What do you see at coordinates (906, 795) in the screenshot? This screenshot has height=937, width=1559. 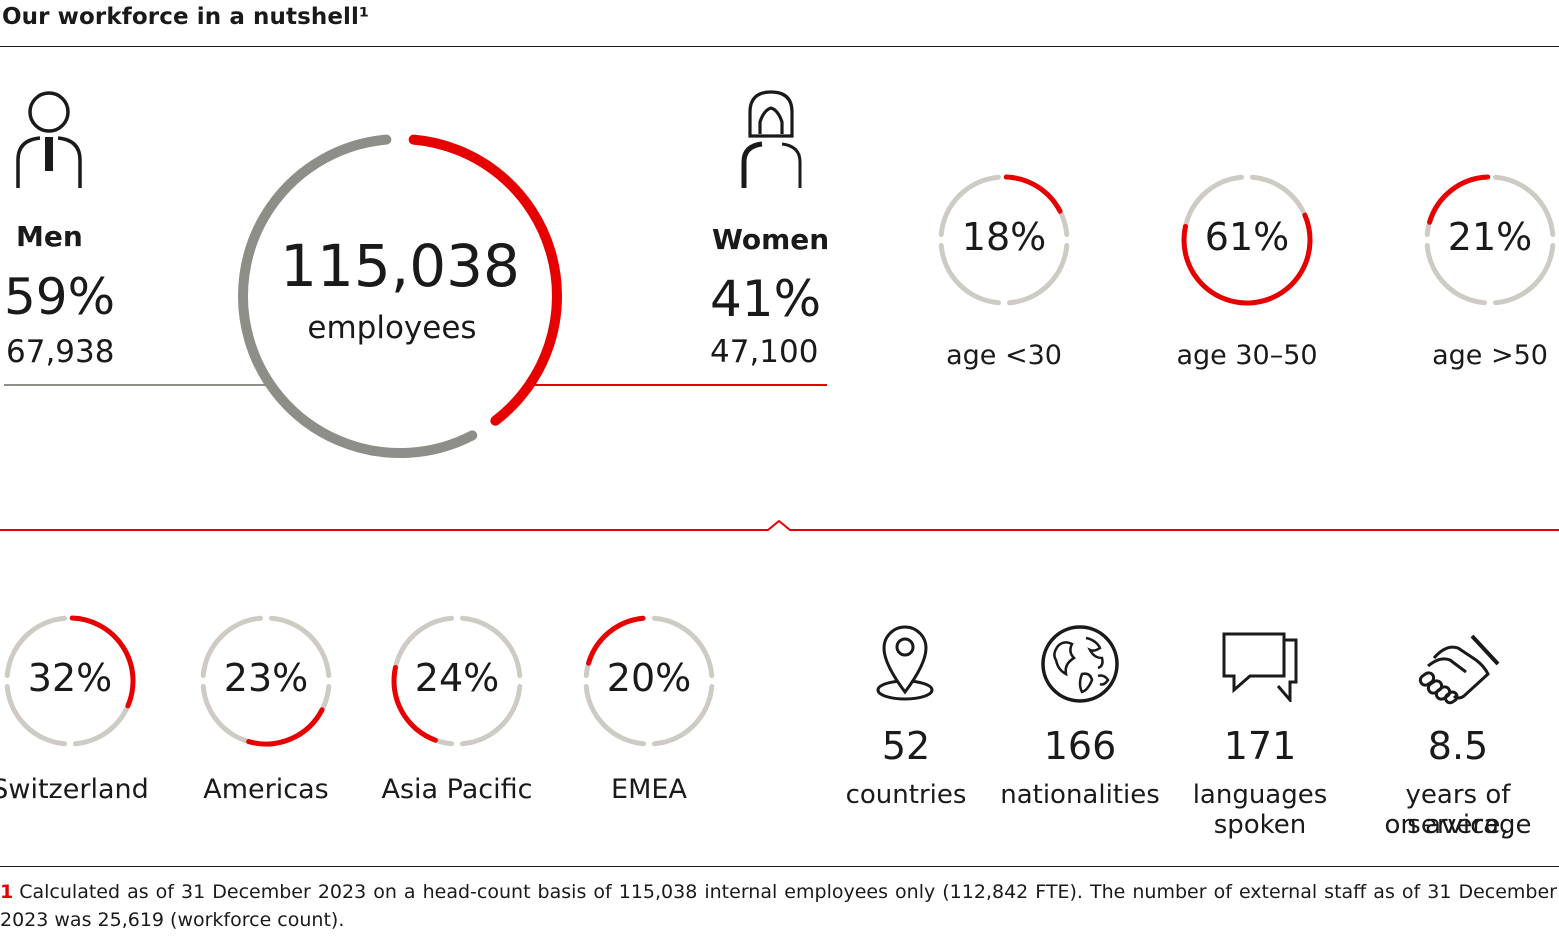 I see `countries-label: countries` at bounding box center [906, 795].